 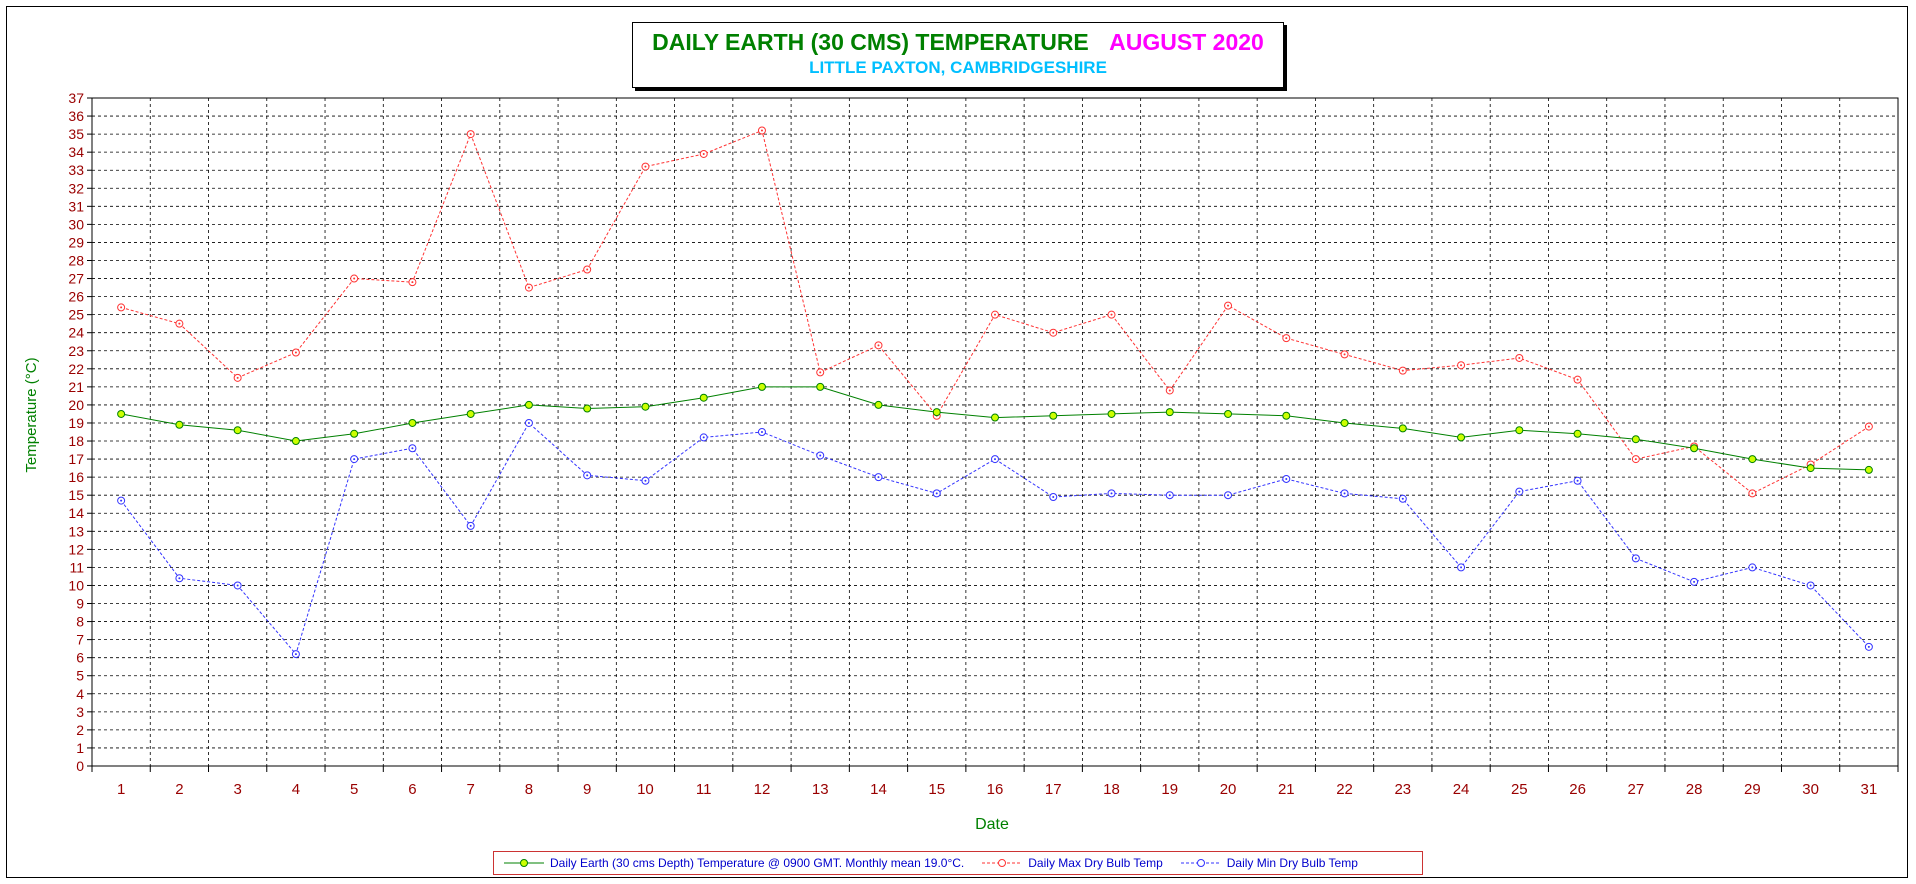 I want to click on y-tick-label: 24, so click(x=76, y=333).